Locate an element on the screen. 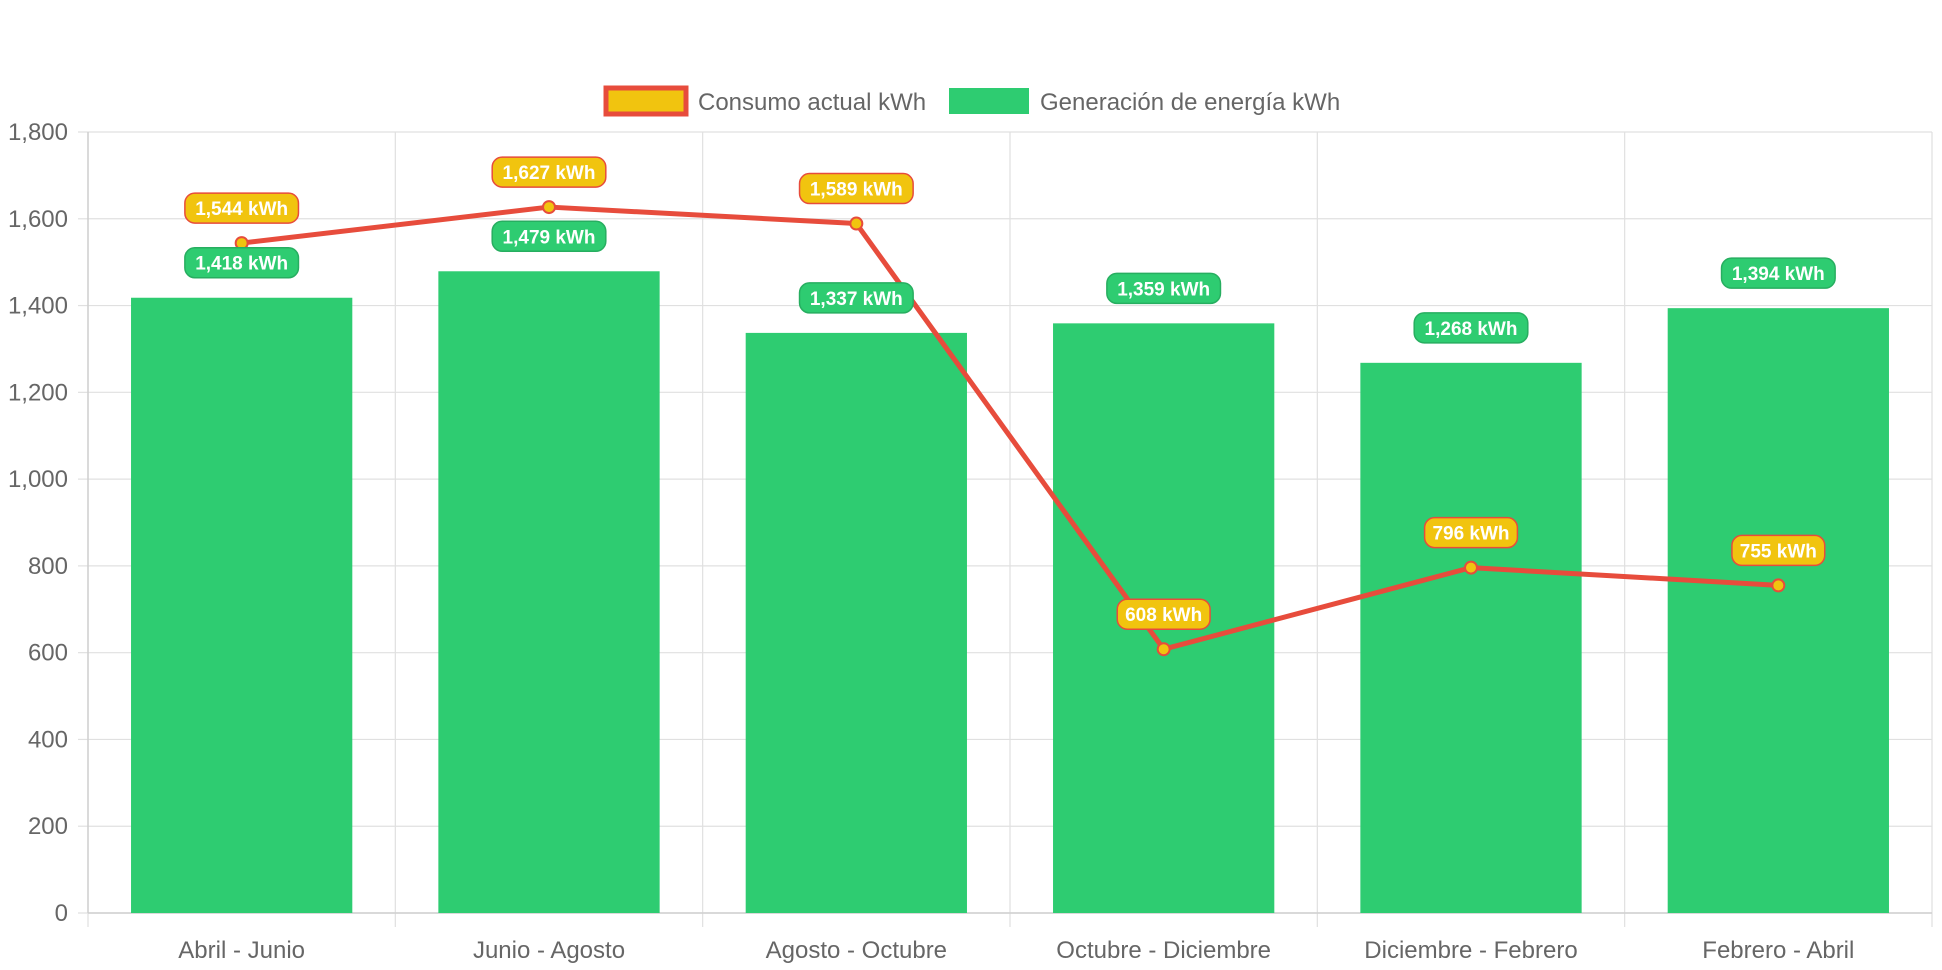 This screenshot has width=1942, height=970. bar-data-label-text: 1,337 kWh is located at coordinates (856, 299).